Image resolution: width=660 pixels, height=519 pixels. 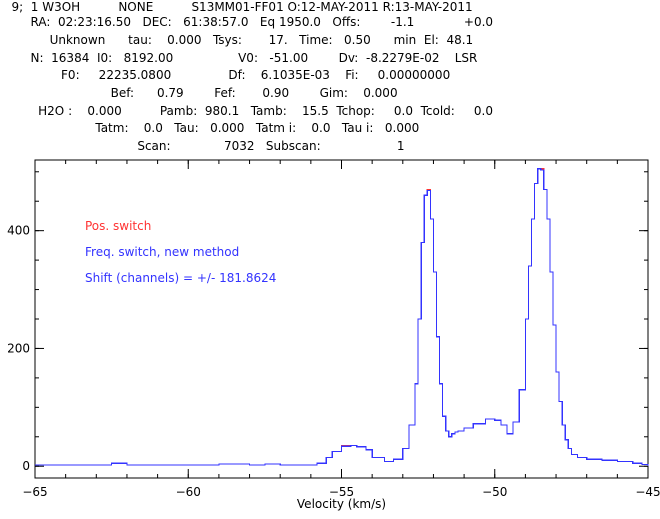 What do you see at coordinates (18, 348) in the screenshot?
I see `y-tick-label: 200` at bounding box center [18, 348].